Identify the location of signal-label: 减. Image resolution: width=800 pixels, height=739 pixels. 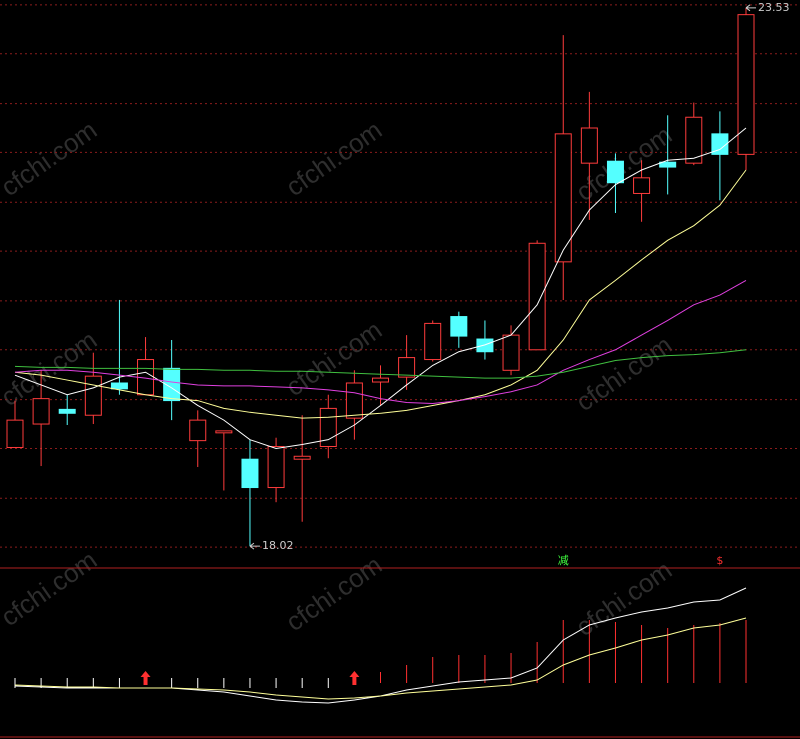
(563, 560).